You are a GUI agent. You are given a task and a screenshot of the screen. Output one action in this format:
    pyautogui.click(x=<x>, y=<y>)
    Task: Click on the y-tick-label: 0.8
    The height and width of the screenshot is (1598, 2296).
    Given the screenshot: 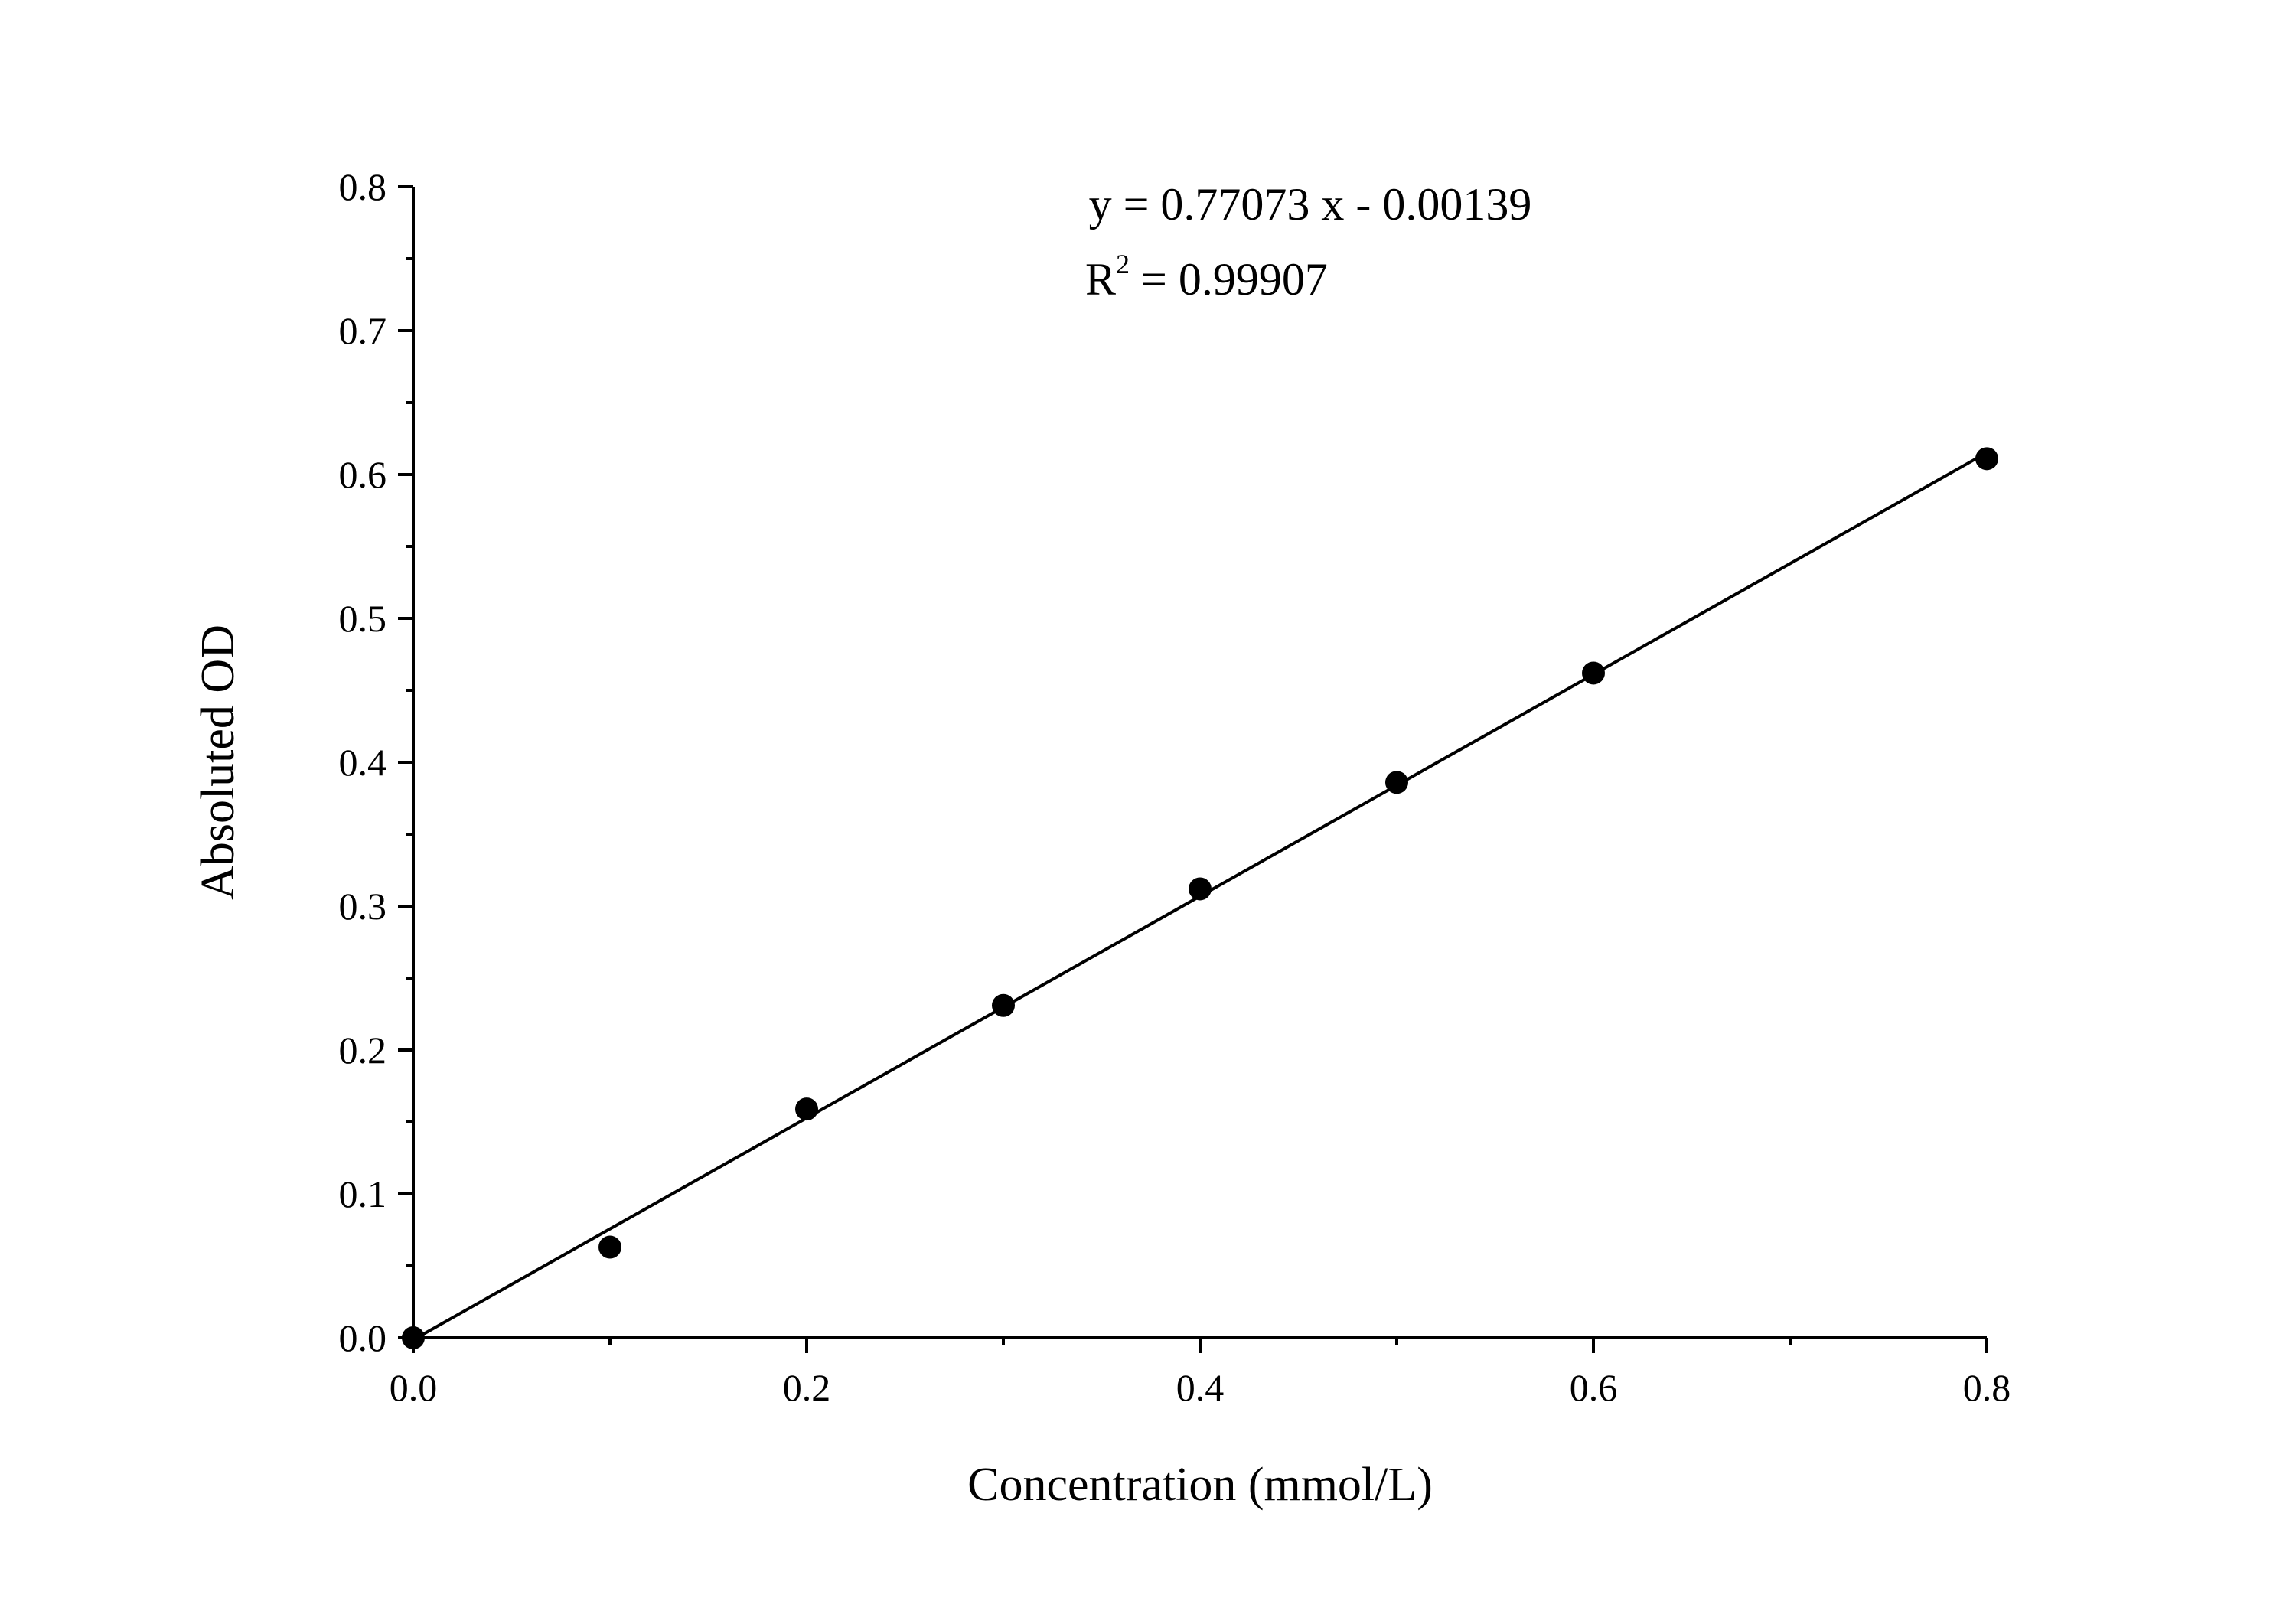 What is the action you would take?
    pyautogui.click(x=363, y=187)
    